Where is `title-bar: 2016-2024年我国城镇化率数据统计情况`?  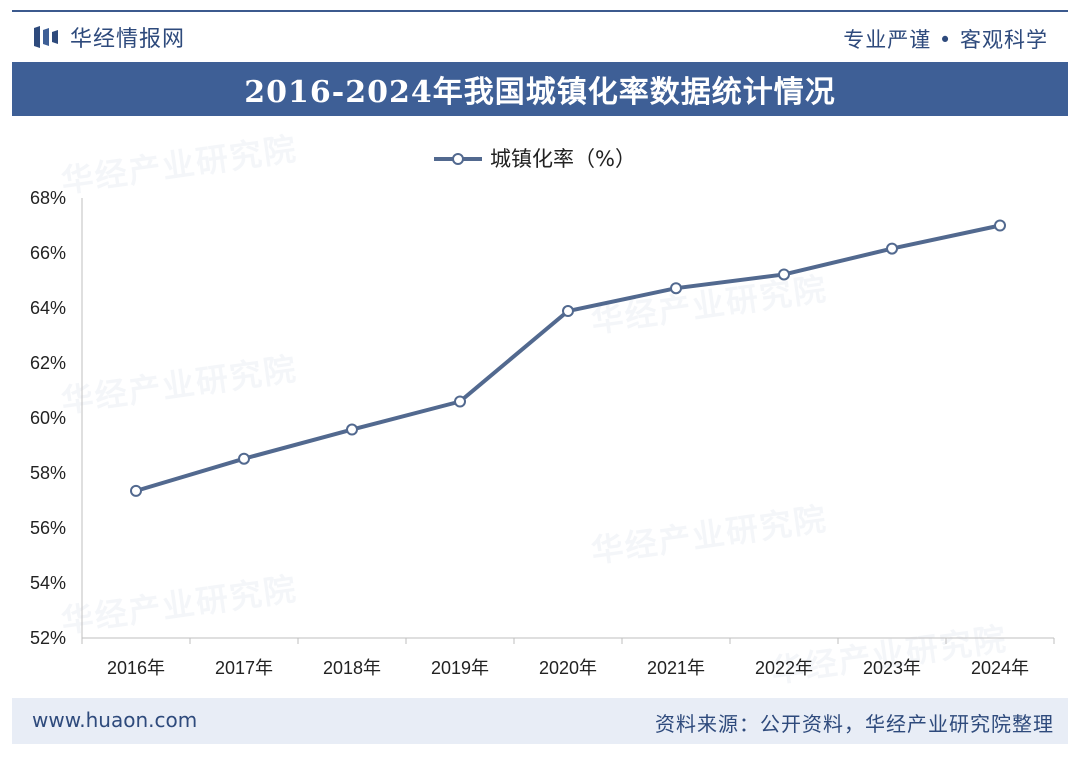
title-bar: 2016-2024年我国城镇化率数据统计情况 is located at coordinates (540, 89).